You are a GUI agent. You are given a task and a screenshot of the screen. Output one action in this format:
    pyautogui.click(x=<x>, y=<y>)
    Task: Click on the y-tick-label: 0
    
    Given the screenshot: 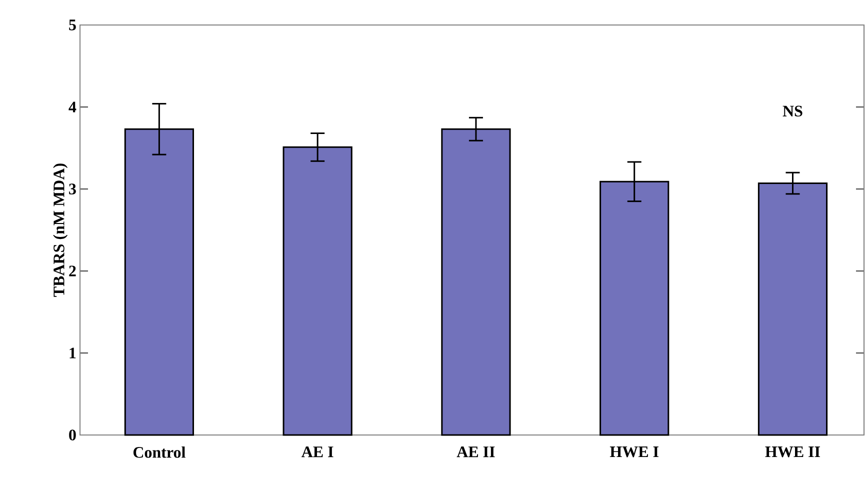 What is the action you would take?
    pyautogui.click(x=72, y=435)
    